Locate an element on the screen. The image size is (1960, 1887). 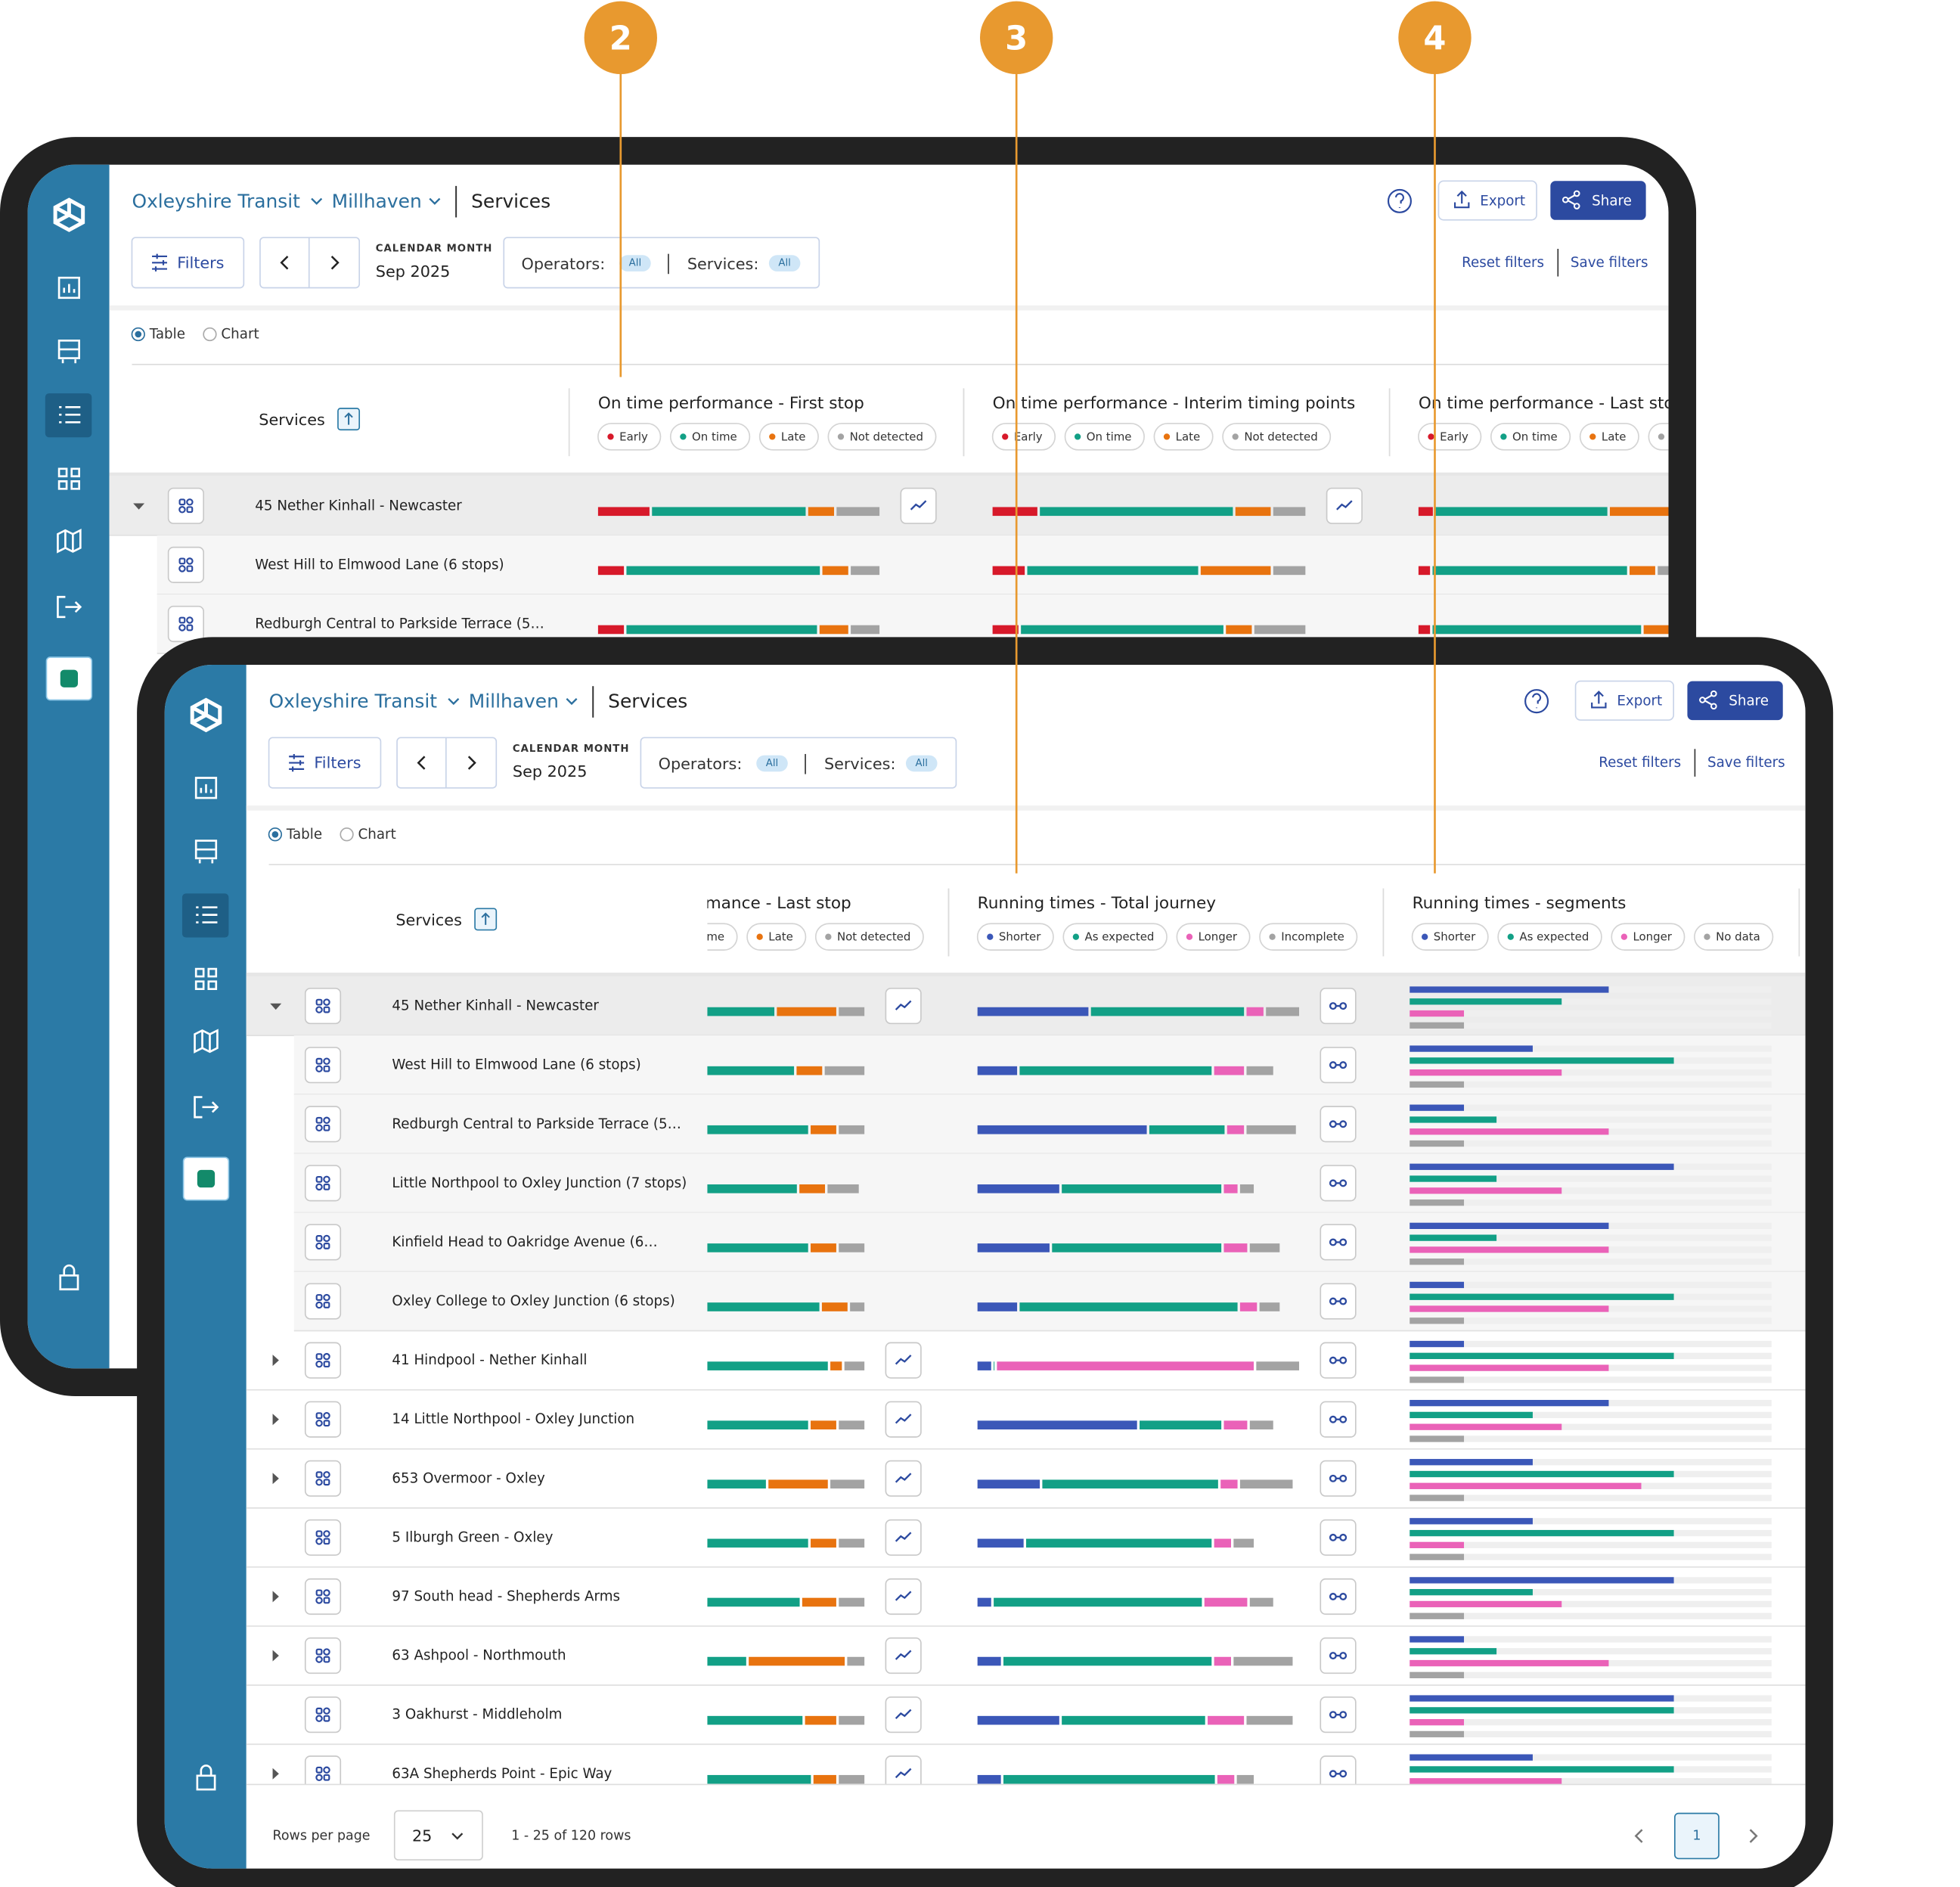
services-label: Services: is located at coordinates (723, 264).